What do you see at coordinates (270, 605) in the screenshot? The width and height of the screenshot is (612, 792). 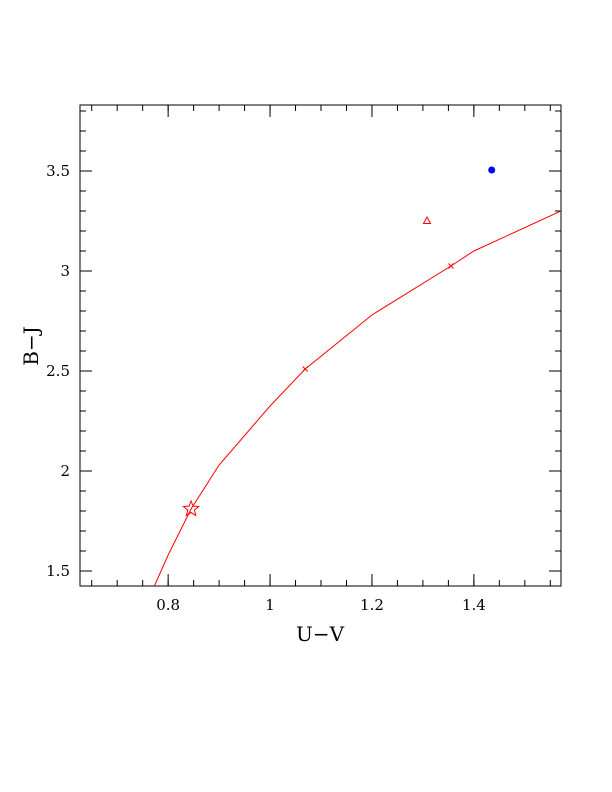 I see `x-tick-label: 1` at bounding box center [270, 605].